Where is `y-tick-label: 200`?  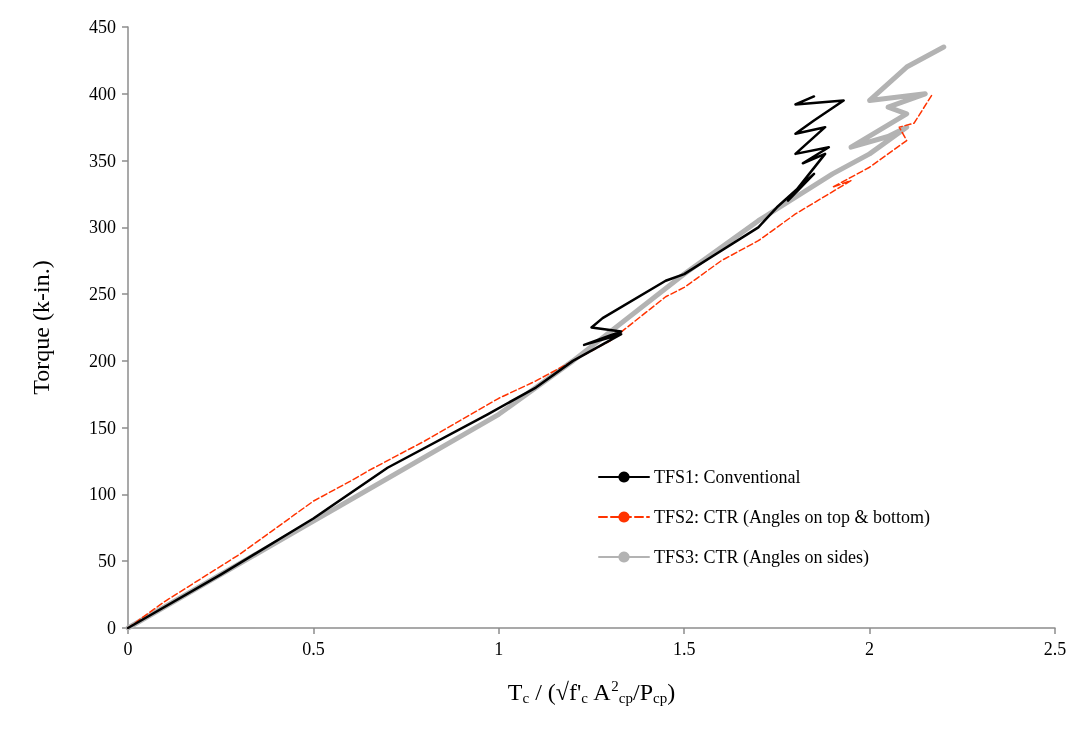 y-tick-label: 200 is located at coordinates (102, 360).